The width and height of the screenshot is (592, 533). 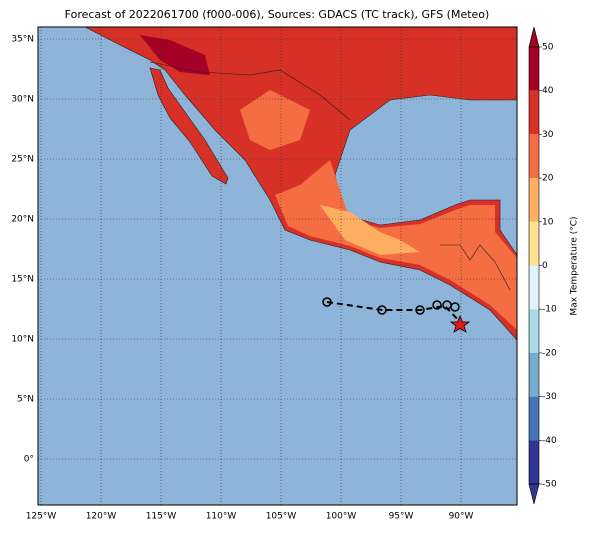 What do you see at coordinates (534, 37) in the screenshot?
I see `colorbar-extend-top` at bounding box center [534, 37].